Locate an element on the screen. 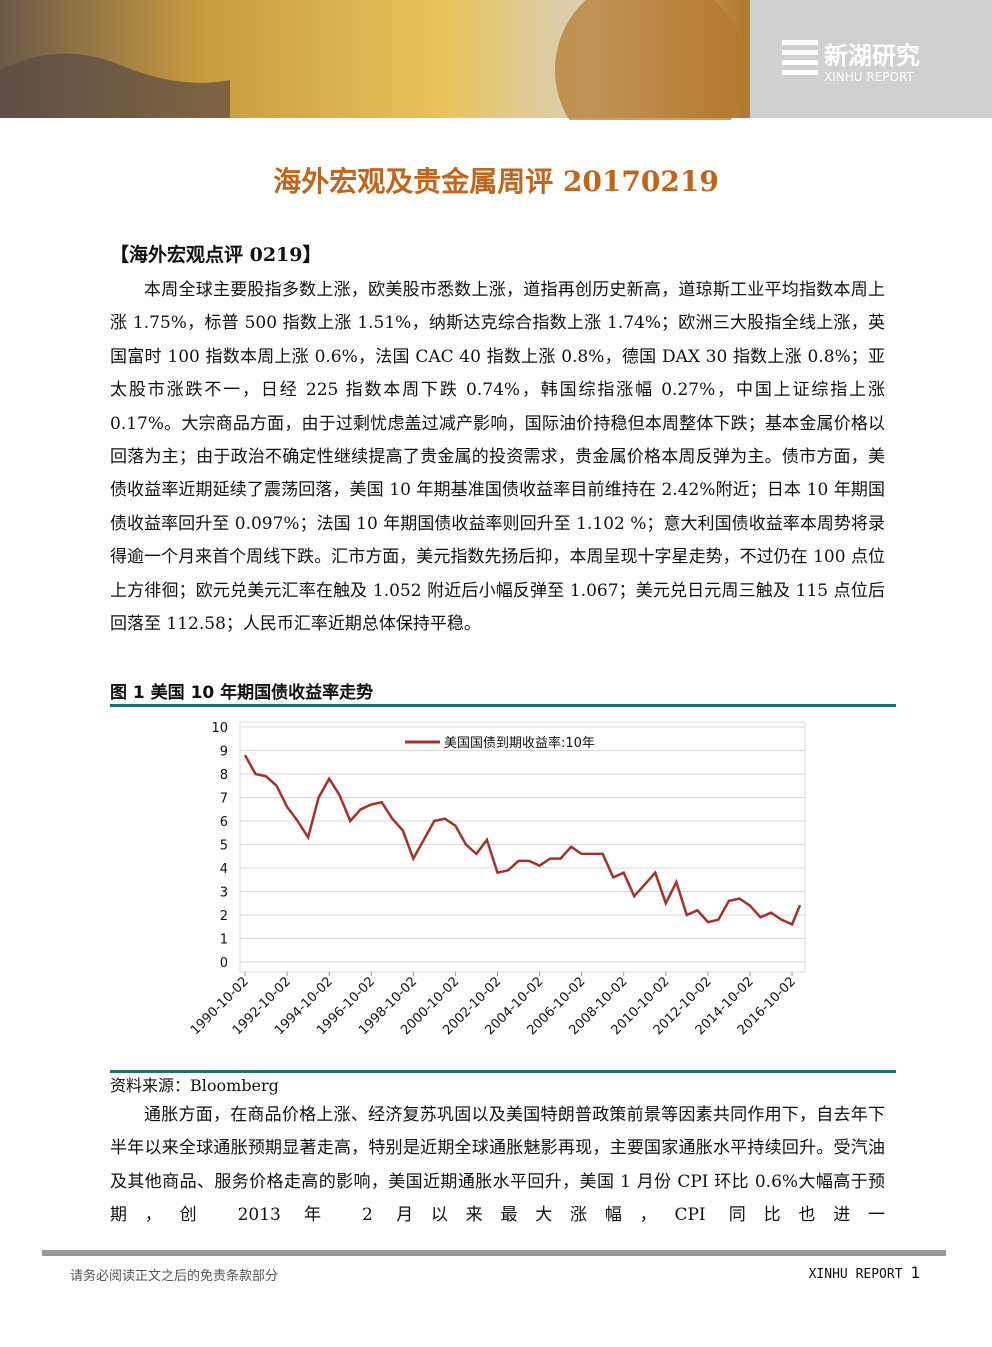  logo-cn: 新湖研究 is located at coordinates (872, 56).